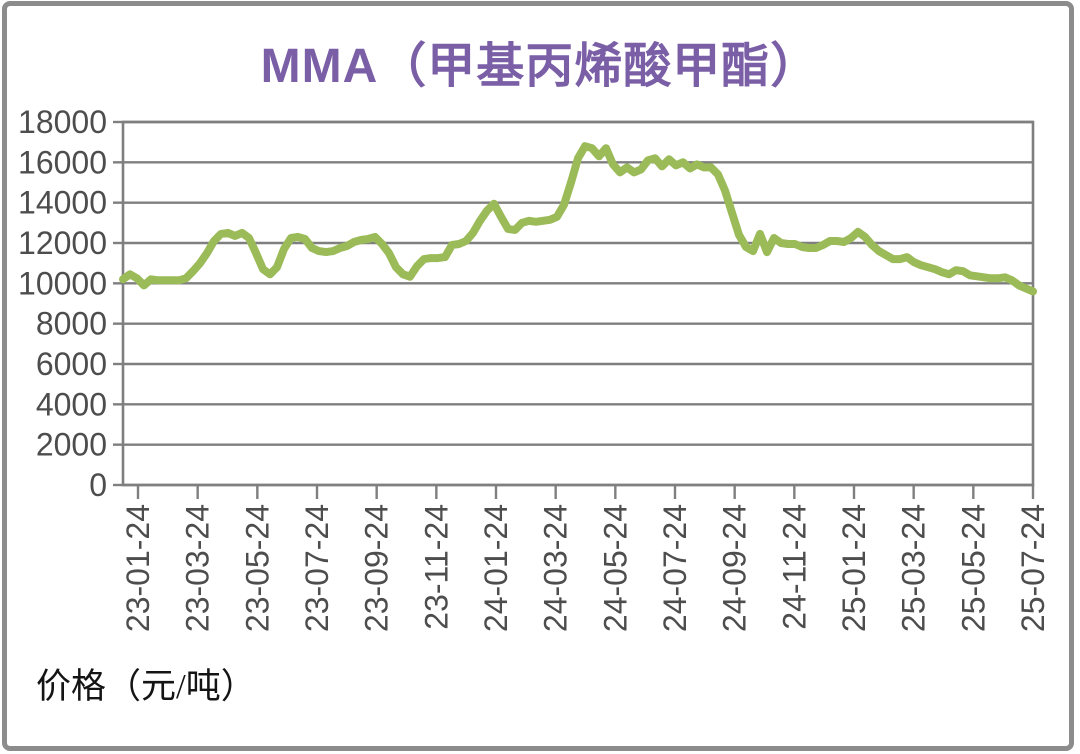 This screenshot has width=1080, height=754. Describe the element at coordinates (146, 686) in the screenshot. I see `y-axis-unit-label: 价格（元/吨）` at that location.